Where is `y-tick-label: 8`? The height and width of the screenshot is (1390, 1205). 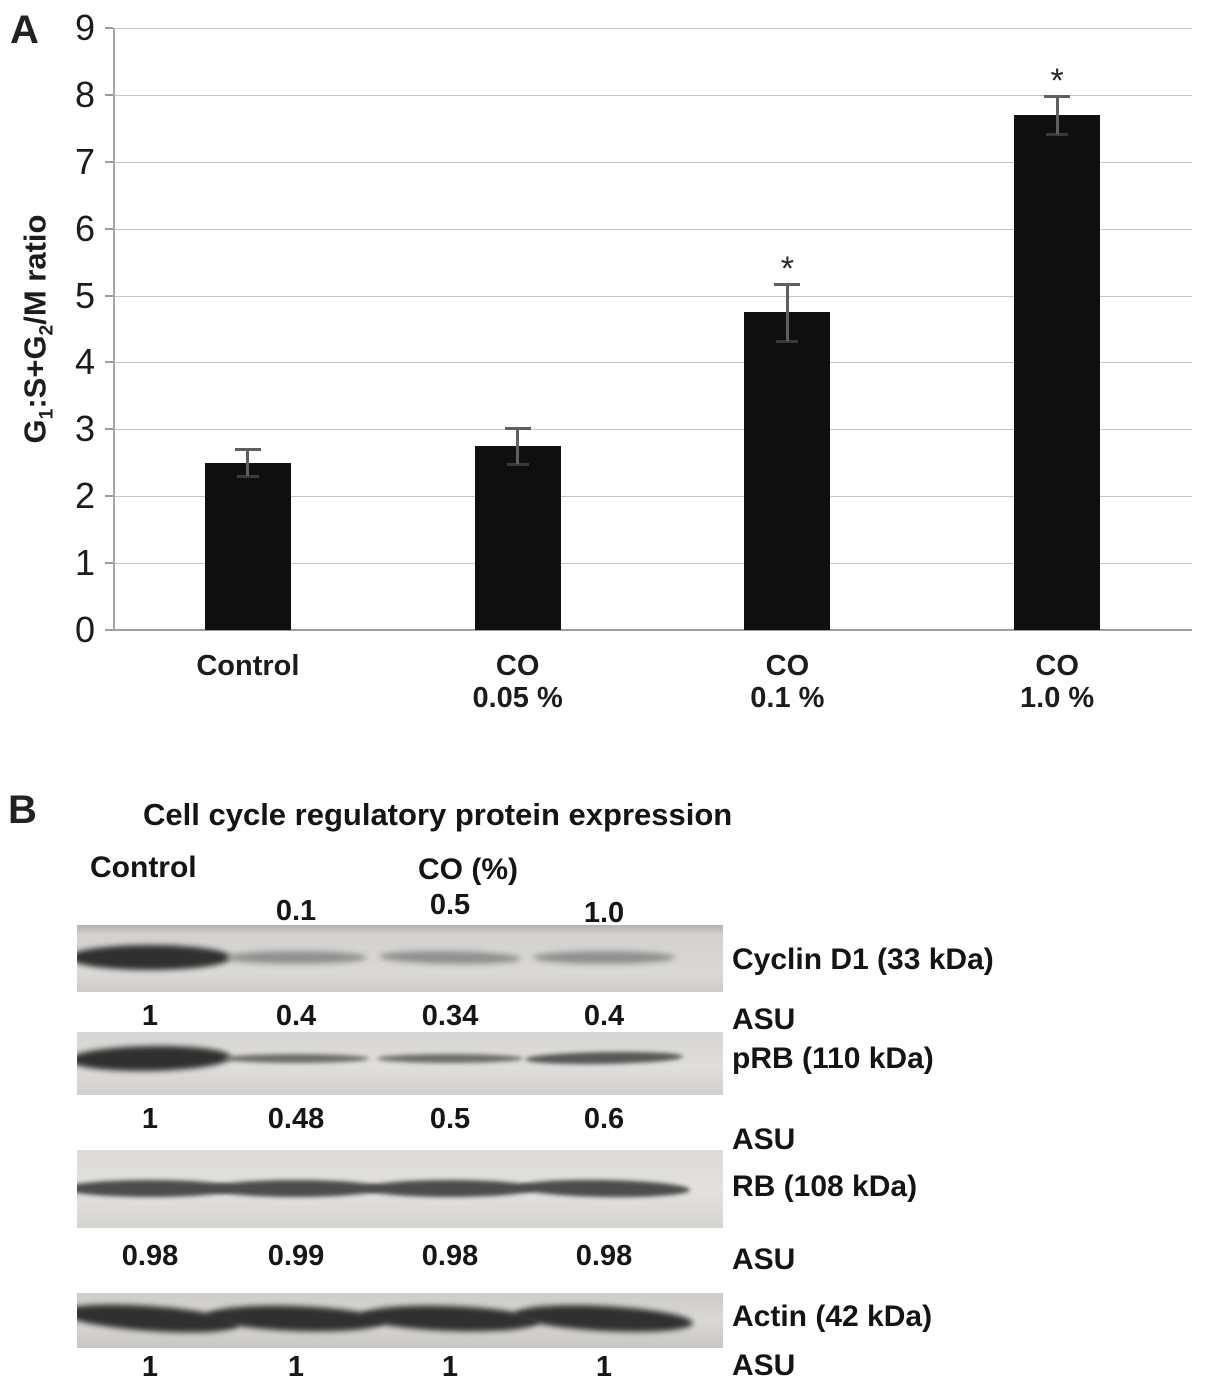
y-tick-label: 8 is located at coordinates (84, 94).